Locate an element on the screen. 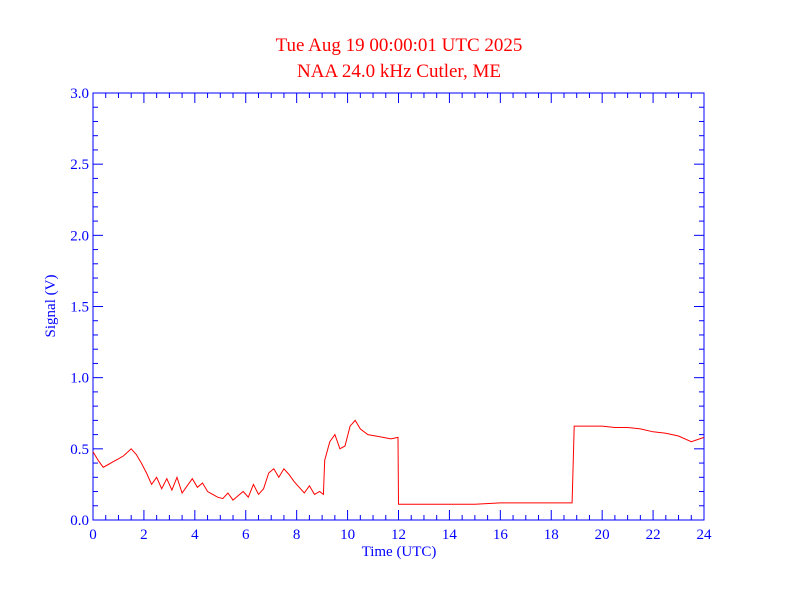  x-tick-label: 6 is located at coordinates (246, 535).